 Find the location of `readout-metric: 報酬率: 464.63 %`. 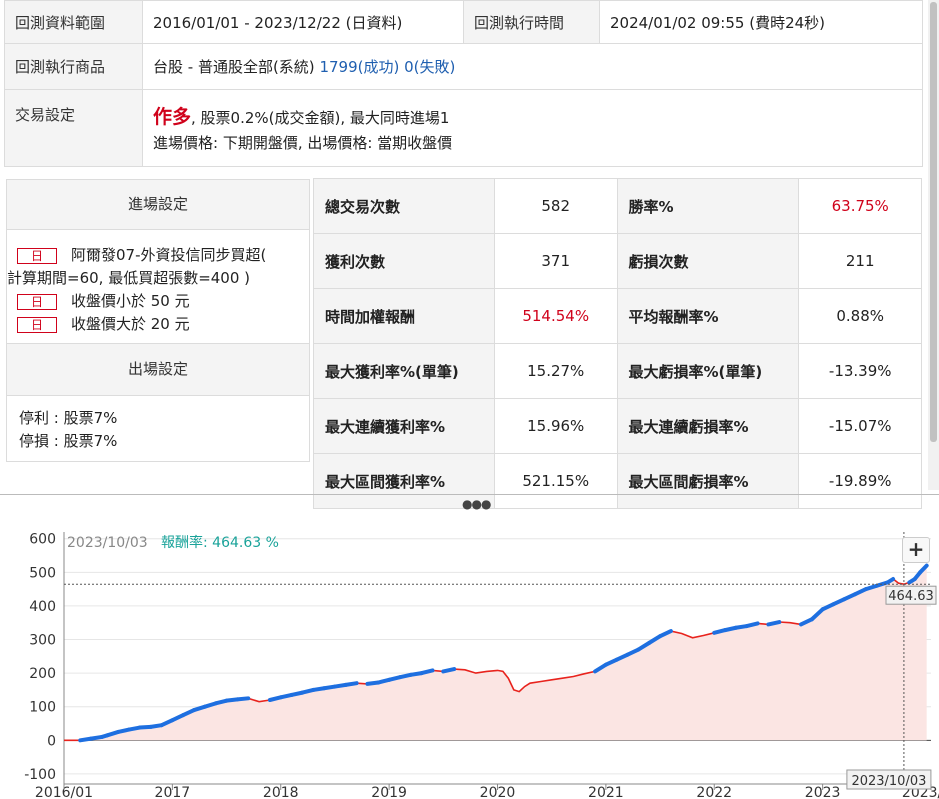

readout-metric: 報酬率: 464.63 % is located at coordinates (220, 542).